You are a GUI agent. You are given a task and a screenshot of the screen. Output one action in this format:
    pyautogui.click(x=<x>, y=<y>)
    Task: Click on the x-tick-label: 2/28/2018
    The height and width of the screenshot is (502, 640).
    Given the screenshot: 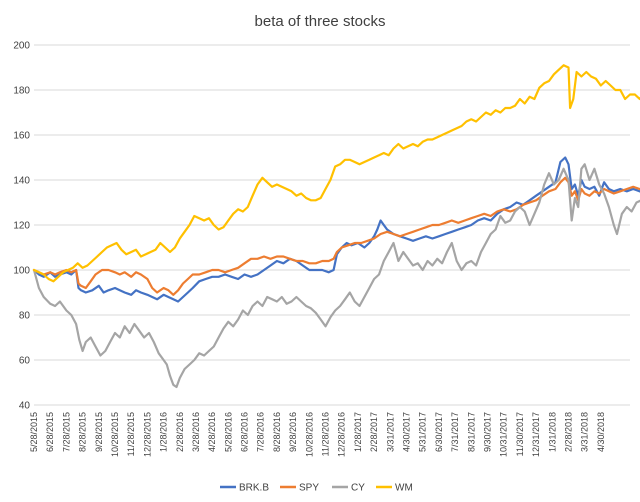 What is the action you would take?
    pyautogui.click(x=568, y=432)
    